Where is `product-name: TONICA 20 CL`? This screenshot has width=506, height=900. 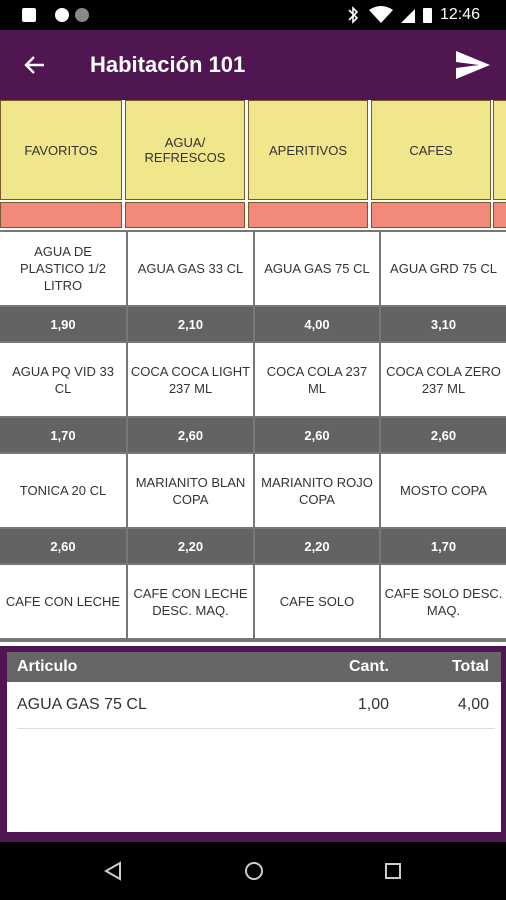
product-name: TONICA 20 CL is located at coordinates (63, 490).